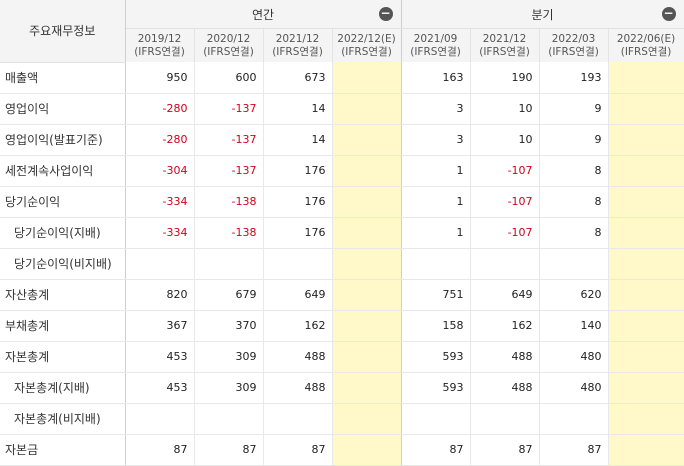 The height and width of the screenshot is (466, 684). What do you see at coordinates (63, 419) in the screenshot?
I see `row-label: 자본총계(비지배)` at bounding box center [63, 419].